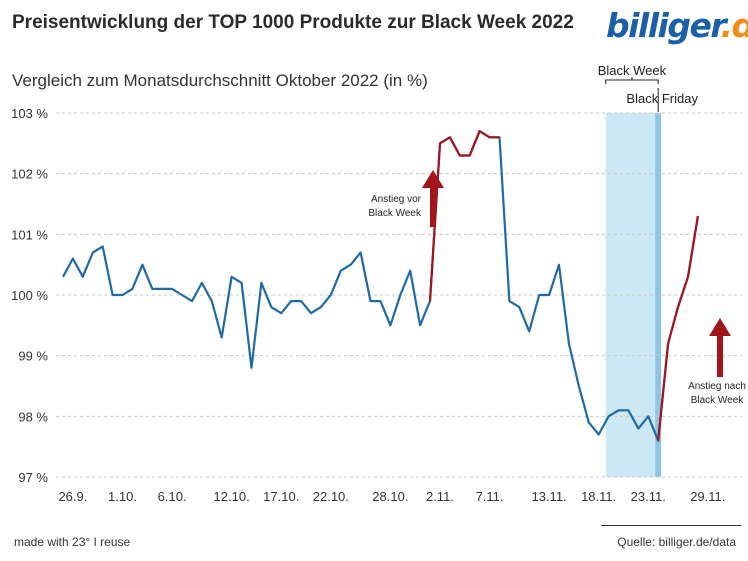 This screenshot has width=748, height=561. What do you see at coordinates (29, 234) in the screenshot?
I see `y-tick-label: 101 %` at bounding box center [29, 234].